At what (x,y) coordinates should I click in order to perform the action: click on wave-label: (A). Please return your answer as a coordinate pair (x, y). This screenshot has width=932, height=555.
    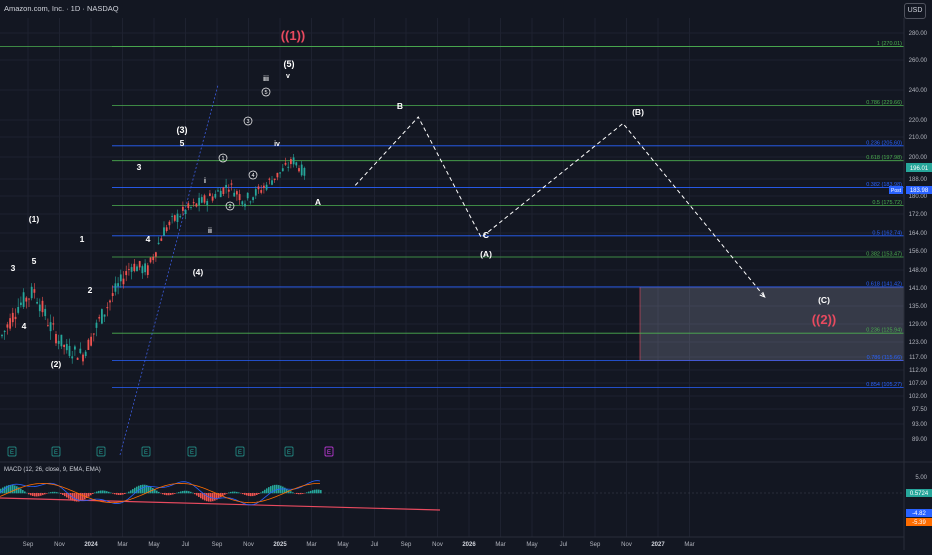
    Looking at the image, I should click on (486, 254).